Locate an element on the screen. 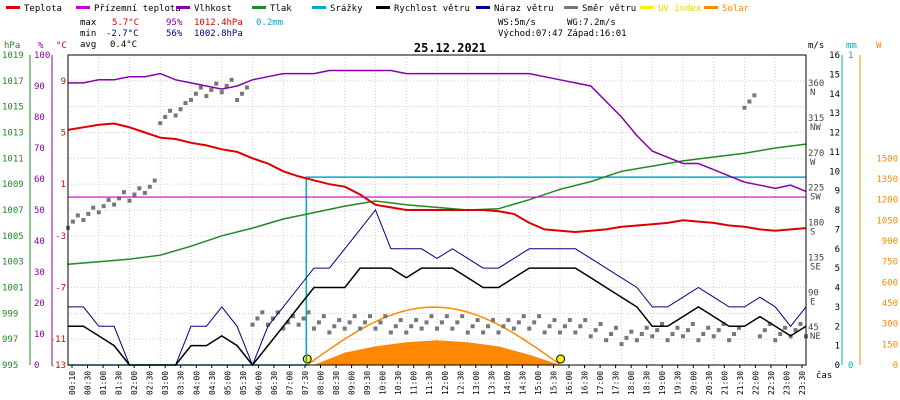 The height and width of the screenshot is (400, 900). wind-speed-tick: 8 is located at coordinates (837, 211).